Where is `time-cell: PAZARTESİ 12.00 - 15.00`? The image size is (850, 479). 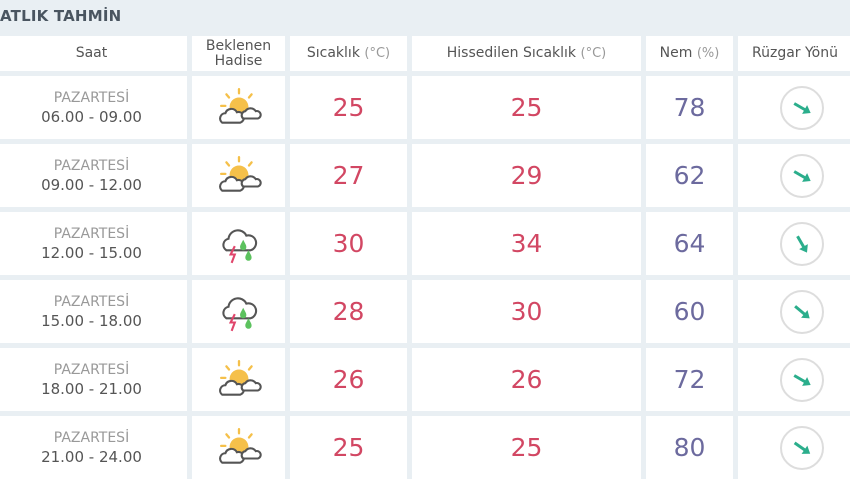 time-cell: PAZARTESİ 12.00 - 15.00 is located at coordinates (93, 243).